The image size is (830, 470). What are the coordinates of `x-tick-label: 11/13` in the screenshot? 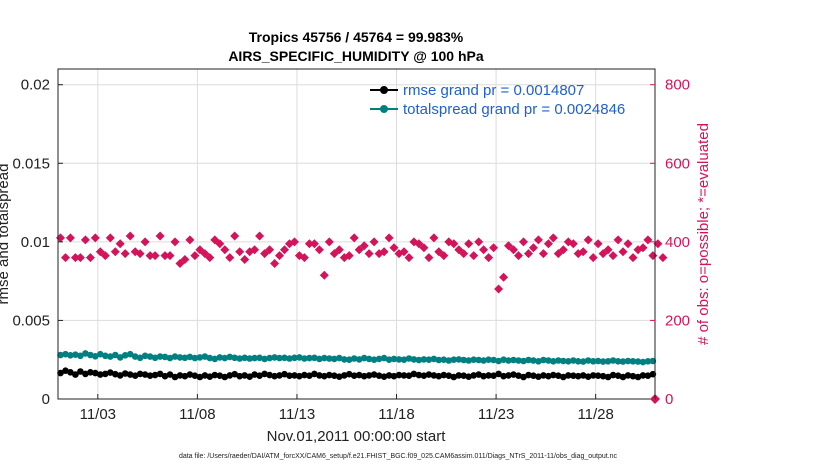 It's located at (297, 414).